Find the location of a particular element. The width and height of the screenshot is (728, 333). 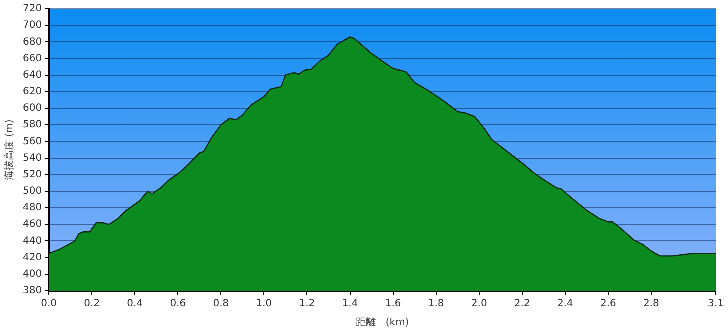

y-tick-label: 420 is located at coordinates (32, 258).